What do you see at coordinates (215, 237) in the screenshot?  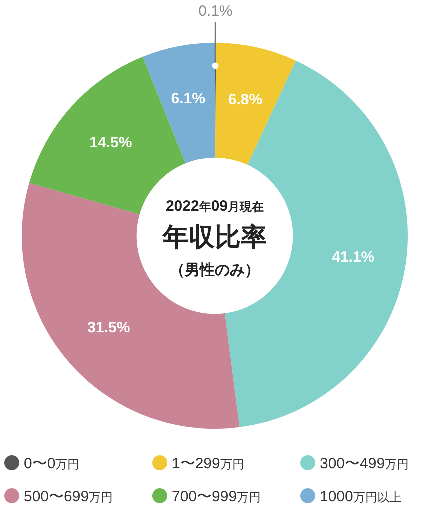 I see `title: 年収比率` at bounding box center [215, 237].